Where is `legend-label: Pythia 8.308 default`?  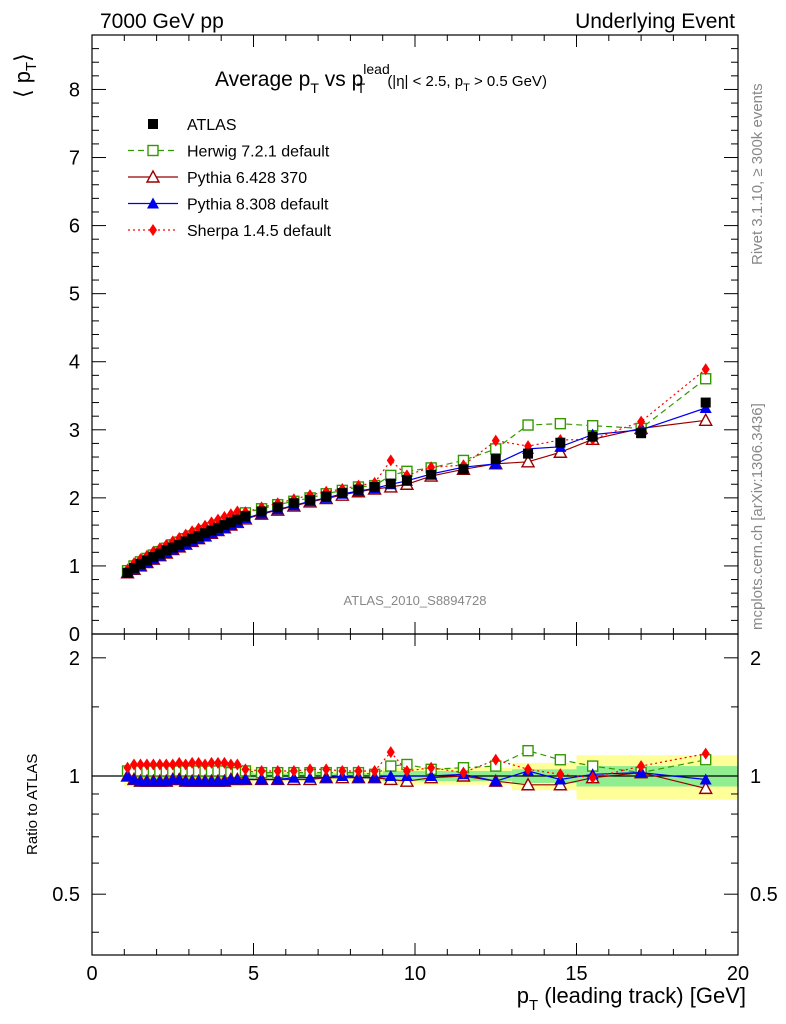
legend-label: Pythia 8.308 default is located at coordinates (258, 205).